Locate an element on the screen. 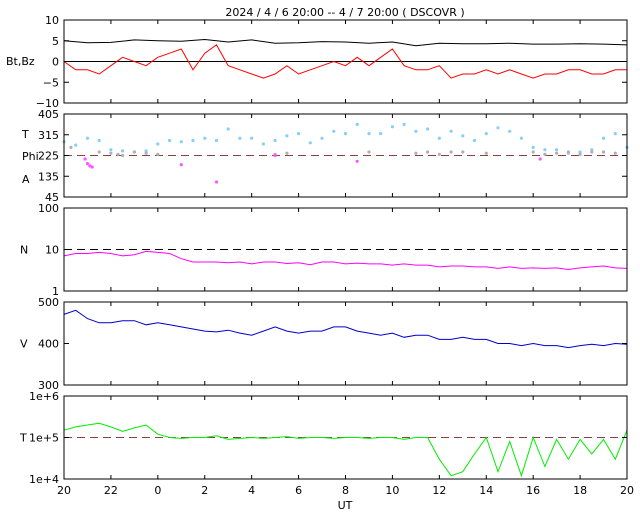 The image size is (640, 512). y-tick-label: 1e+4 is located at coordinates (44, 479).